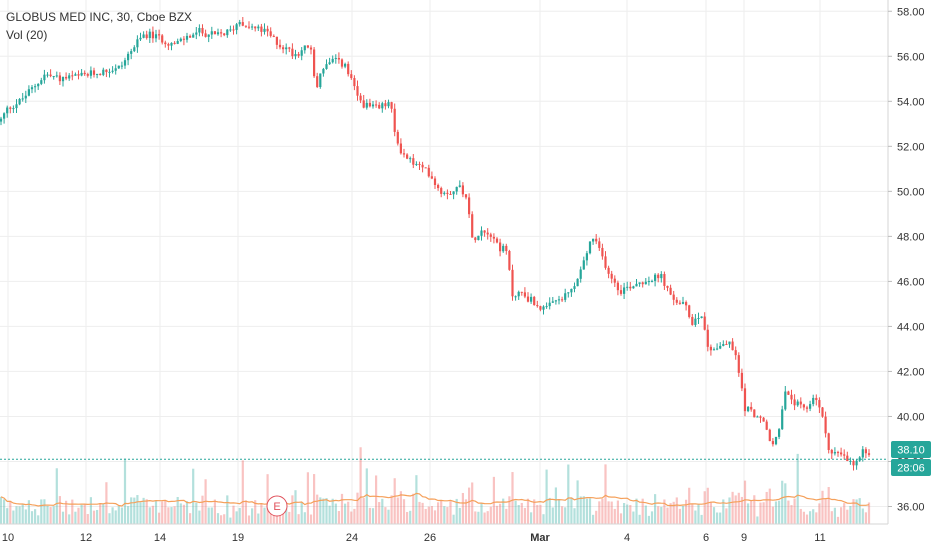 This screenshot has width=932, height=550. Describe the element at coordinates (414, 538) in the screenshot. I see `time-axis: 10 12 14 19 24 26 Mar 4 6 9 11` at that location.